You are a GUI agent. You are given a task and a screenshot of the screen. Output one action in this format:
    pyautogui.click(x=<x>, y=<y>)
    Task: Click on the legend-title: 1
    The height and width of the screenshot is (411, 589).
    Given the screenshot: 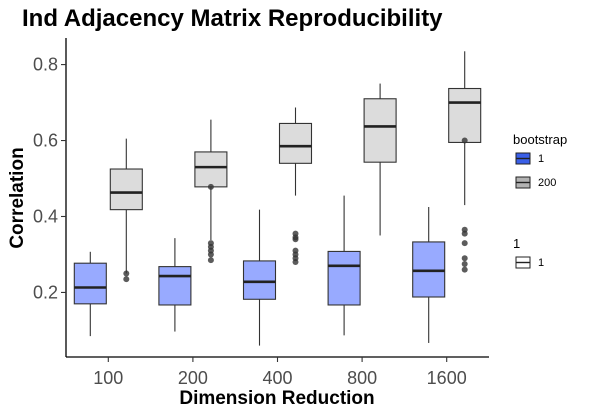 What is the action you would take?
    pyautogui.click(x=516, y=243)
    